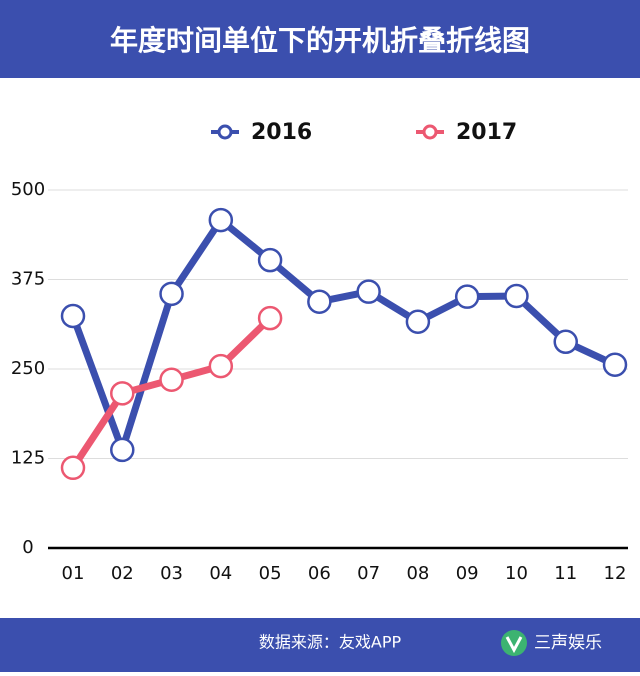  What do you see at coordinates (73, 573) in the screenshot?
I see `x-tick-label: 01` at bounding box center [73, 573].